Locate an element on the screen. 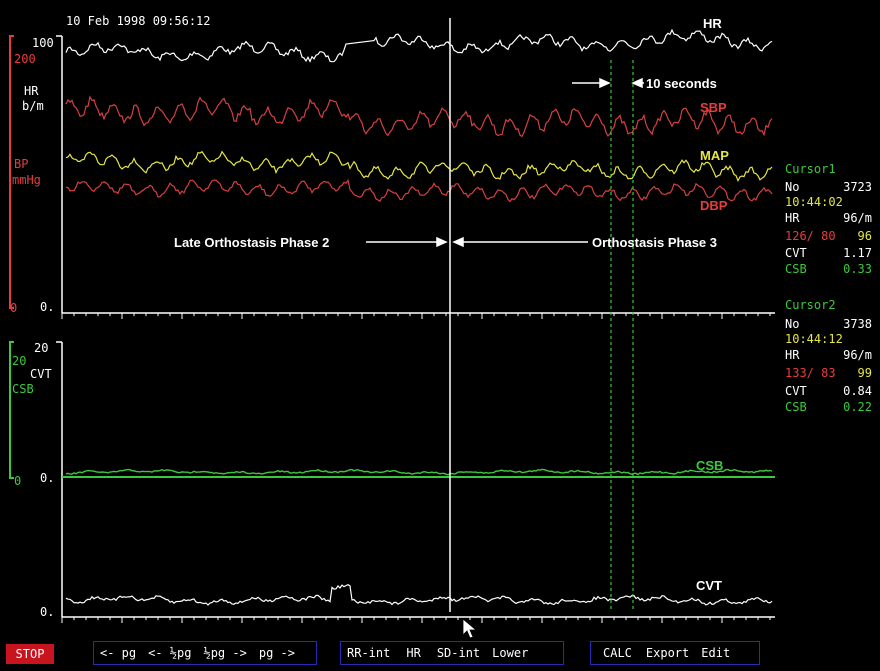  cursor1-cvt-label: CVT is located at coordinates (796, 253).